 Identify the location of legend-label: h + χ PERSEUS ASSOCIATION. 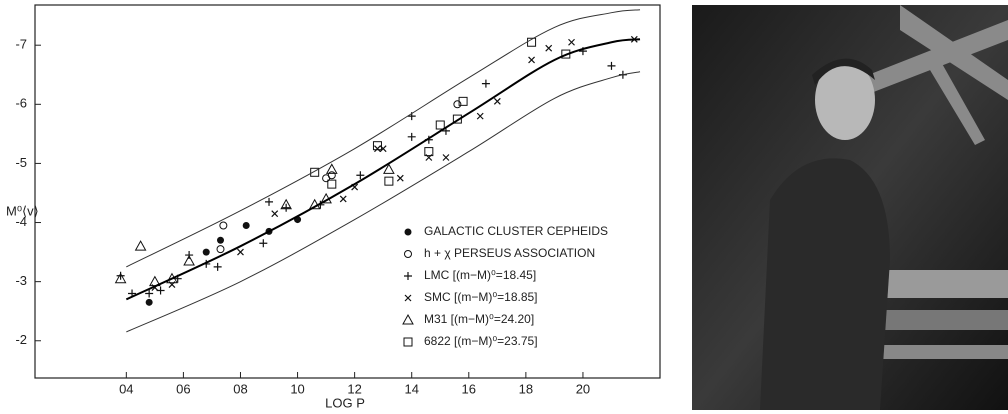
(509, 253).